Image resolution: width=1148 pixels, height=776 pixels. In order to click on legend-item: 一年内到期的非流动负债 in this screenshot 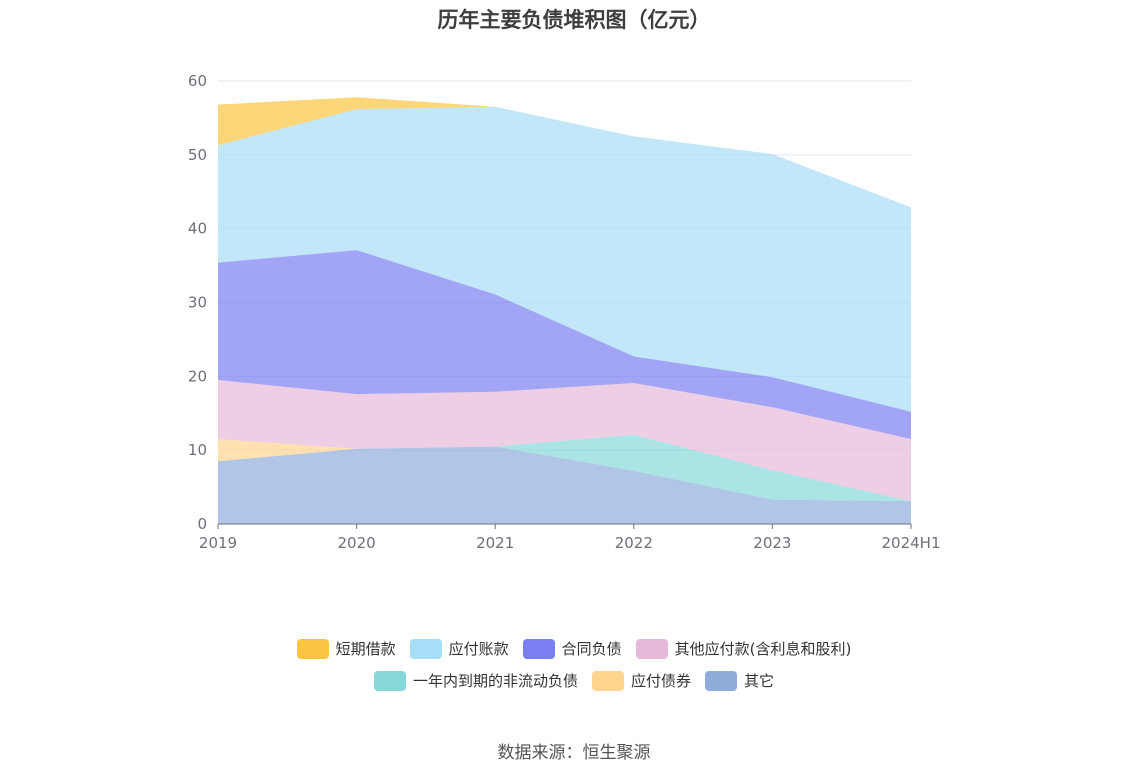, I will do `click(475, 680)`.